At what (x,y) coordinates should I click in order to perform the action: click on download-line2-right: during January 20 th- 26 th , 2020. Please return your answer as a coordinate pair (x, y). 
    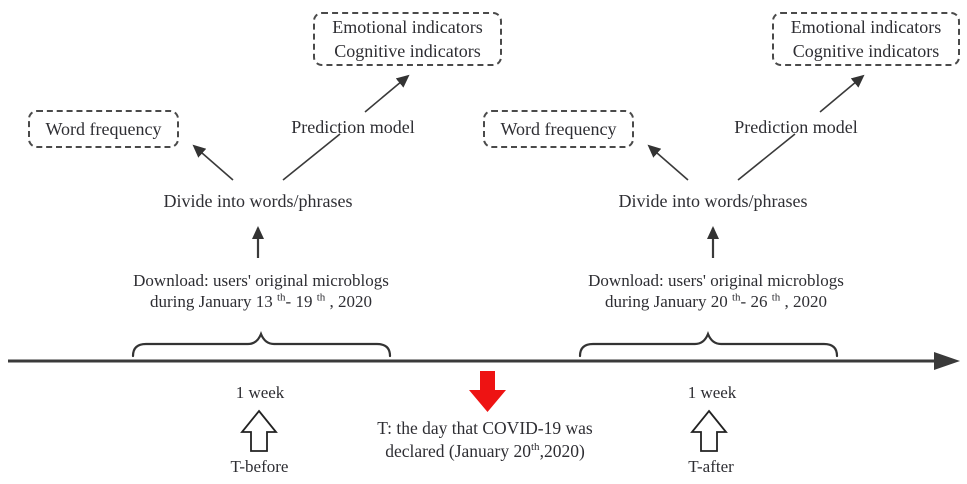
    Looking at the image, I should click on (716, 301).